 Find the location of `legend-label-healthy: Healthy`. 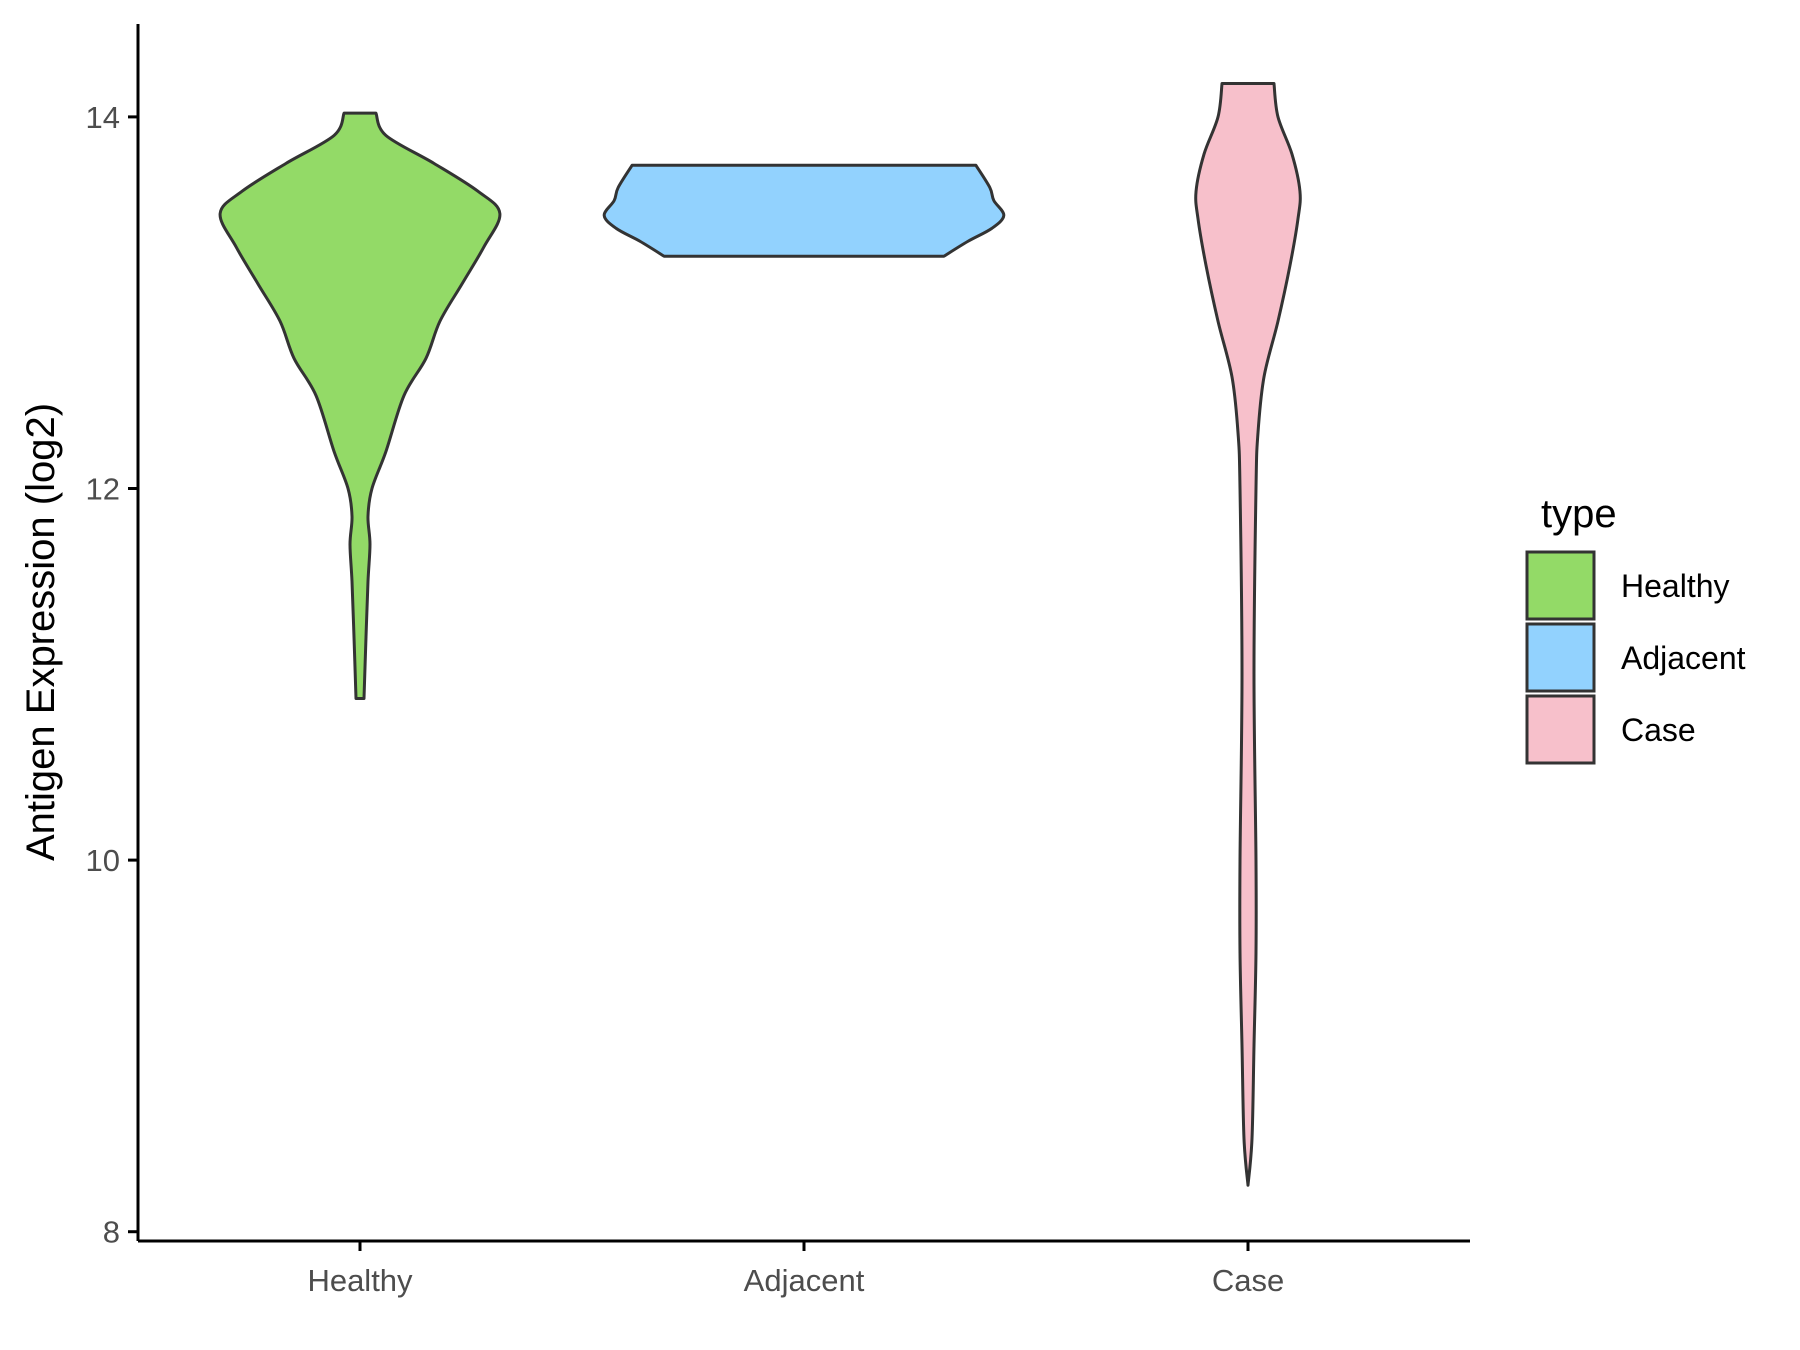

legend-label-healthy: Healthy is located at coordinates (1675, 586).